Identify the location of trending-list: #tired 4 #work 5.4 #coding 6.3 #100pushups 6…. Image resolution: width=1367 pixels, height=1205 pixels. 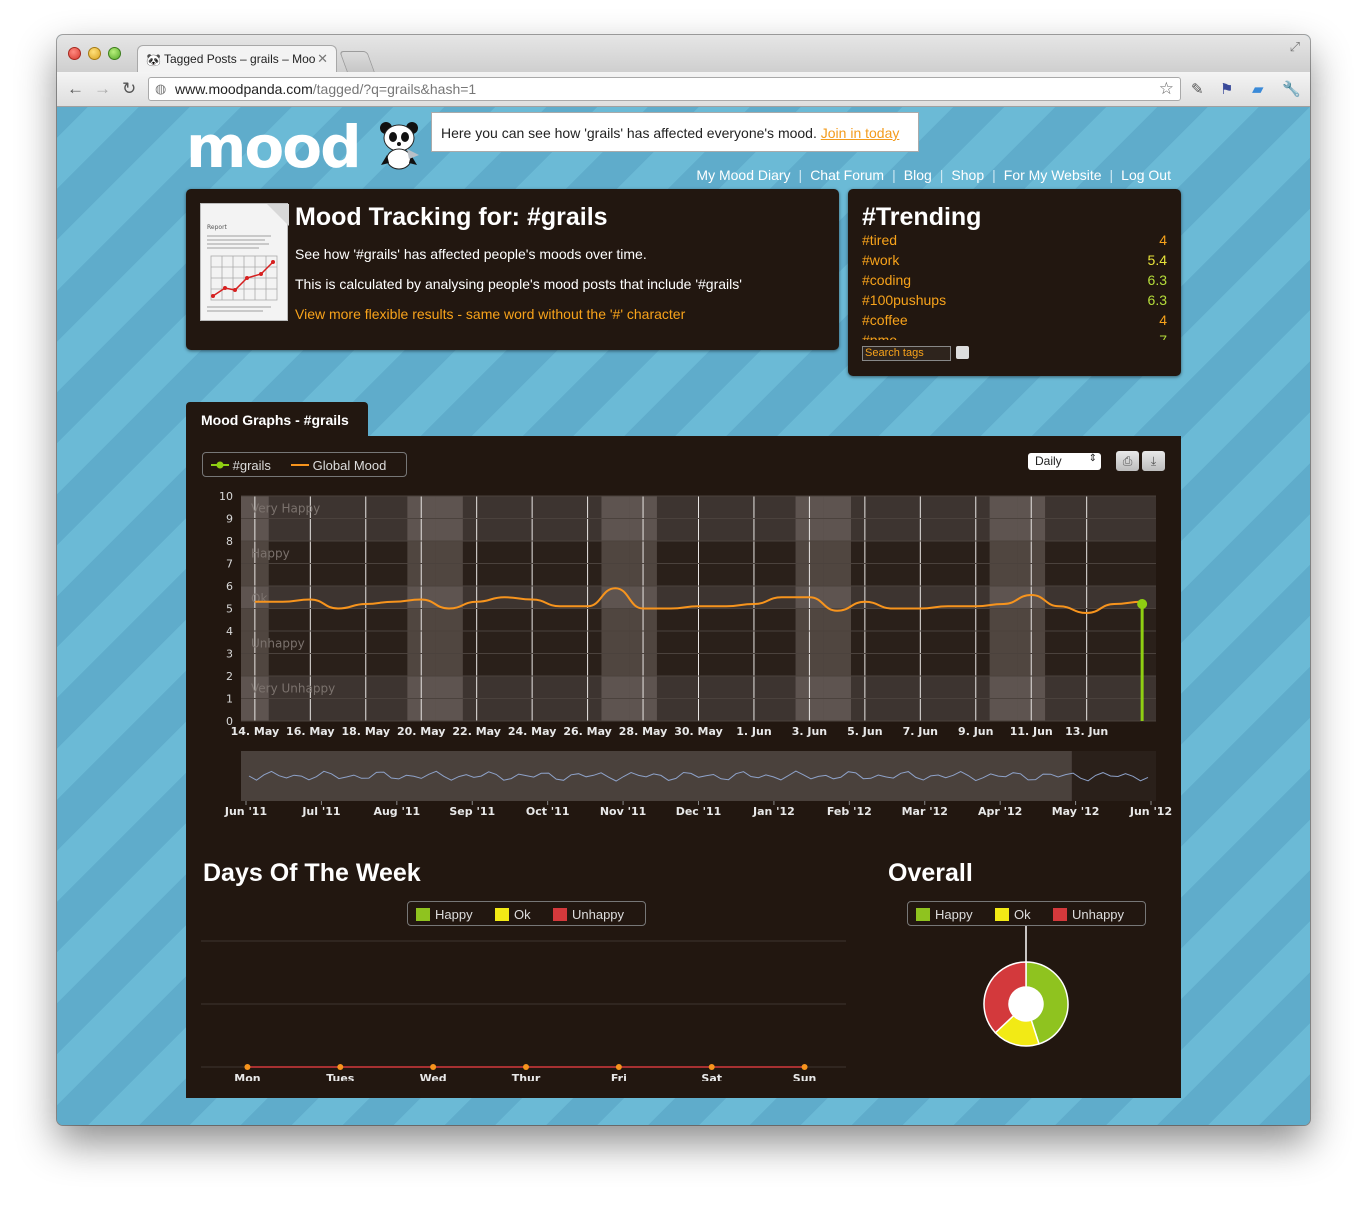
(1014, 286).